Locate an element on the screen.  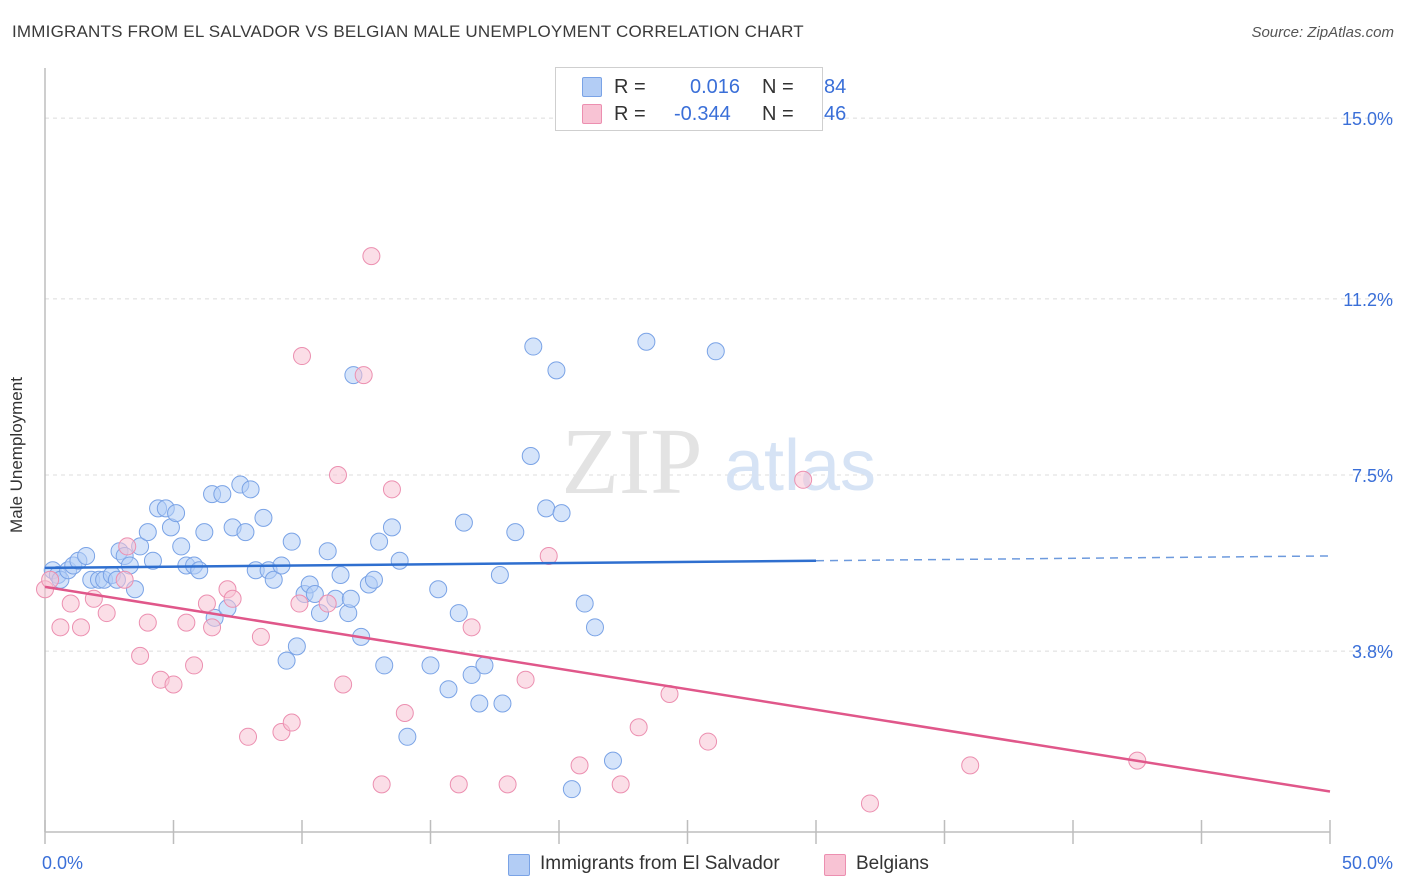
bottom-legend-swatch-el-salvador is located at coordinates (519, 865).